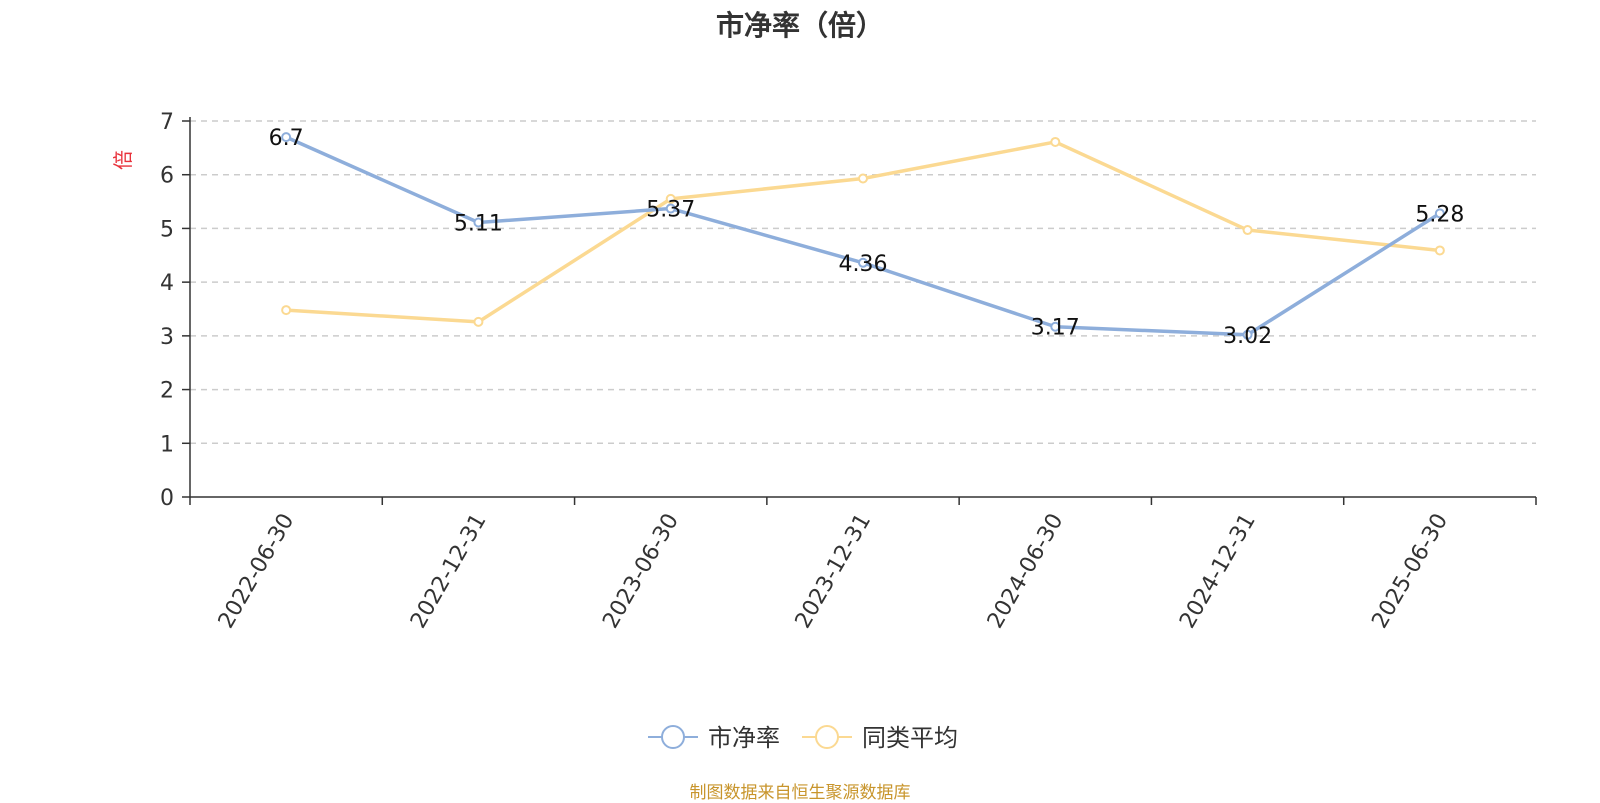 The image size is (1600, 803). What do you see at coordinates (834, 571) in the screenshot?
I see `x-tick-label: 2023-12-31` at bounding box center [834, 571].